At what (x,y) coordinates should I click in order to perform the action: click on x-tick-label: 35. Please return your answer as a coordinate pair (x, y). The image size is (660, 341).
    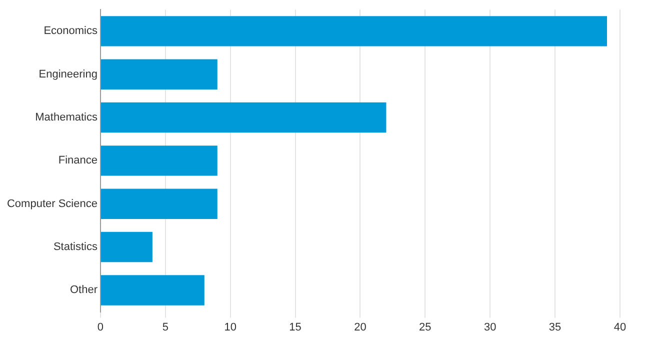
    Looking at the image, I should click on (555, 327).